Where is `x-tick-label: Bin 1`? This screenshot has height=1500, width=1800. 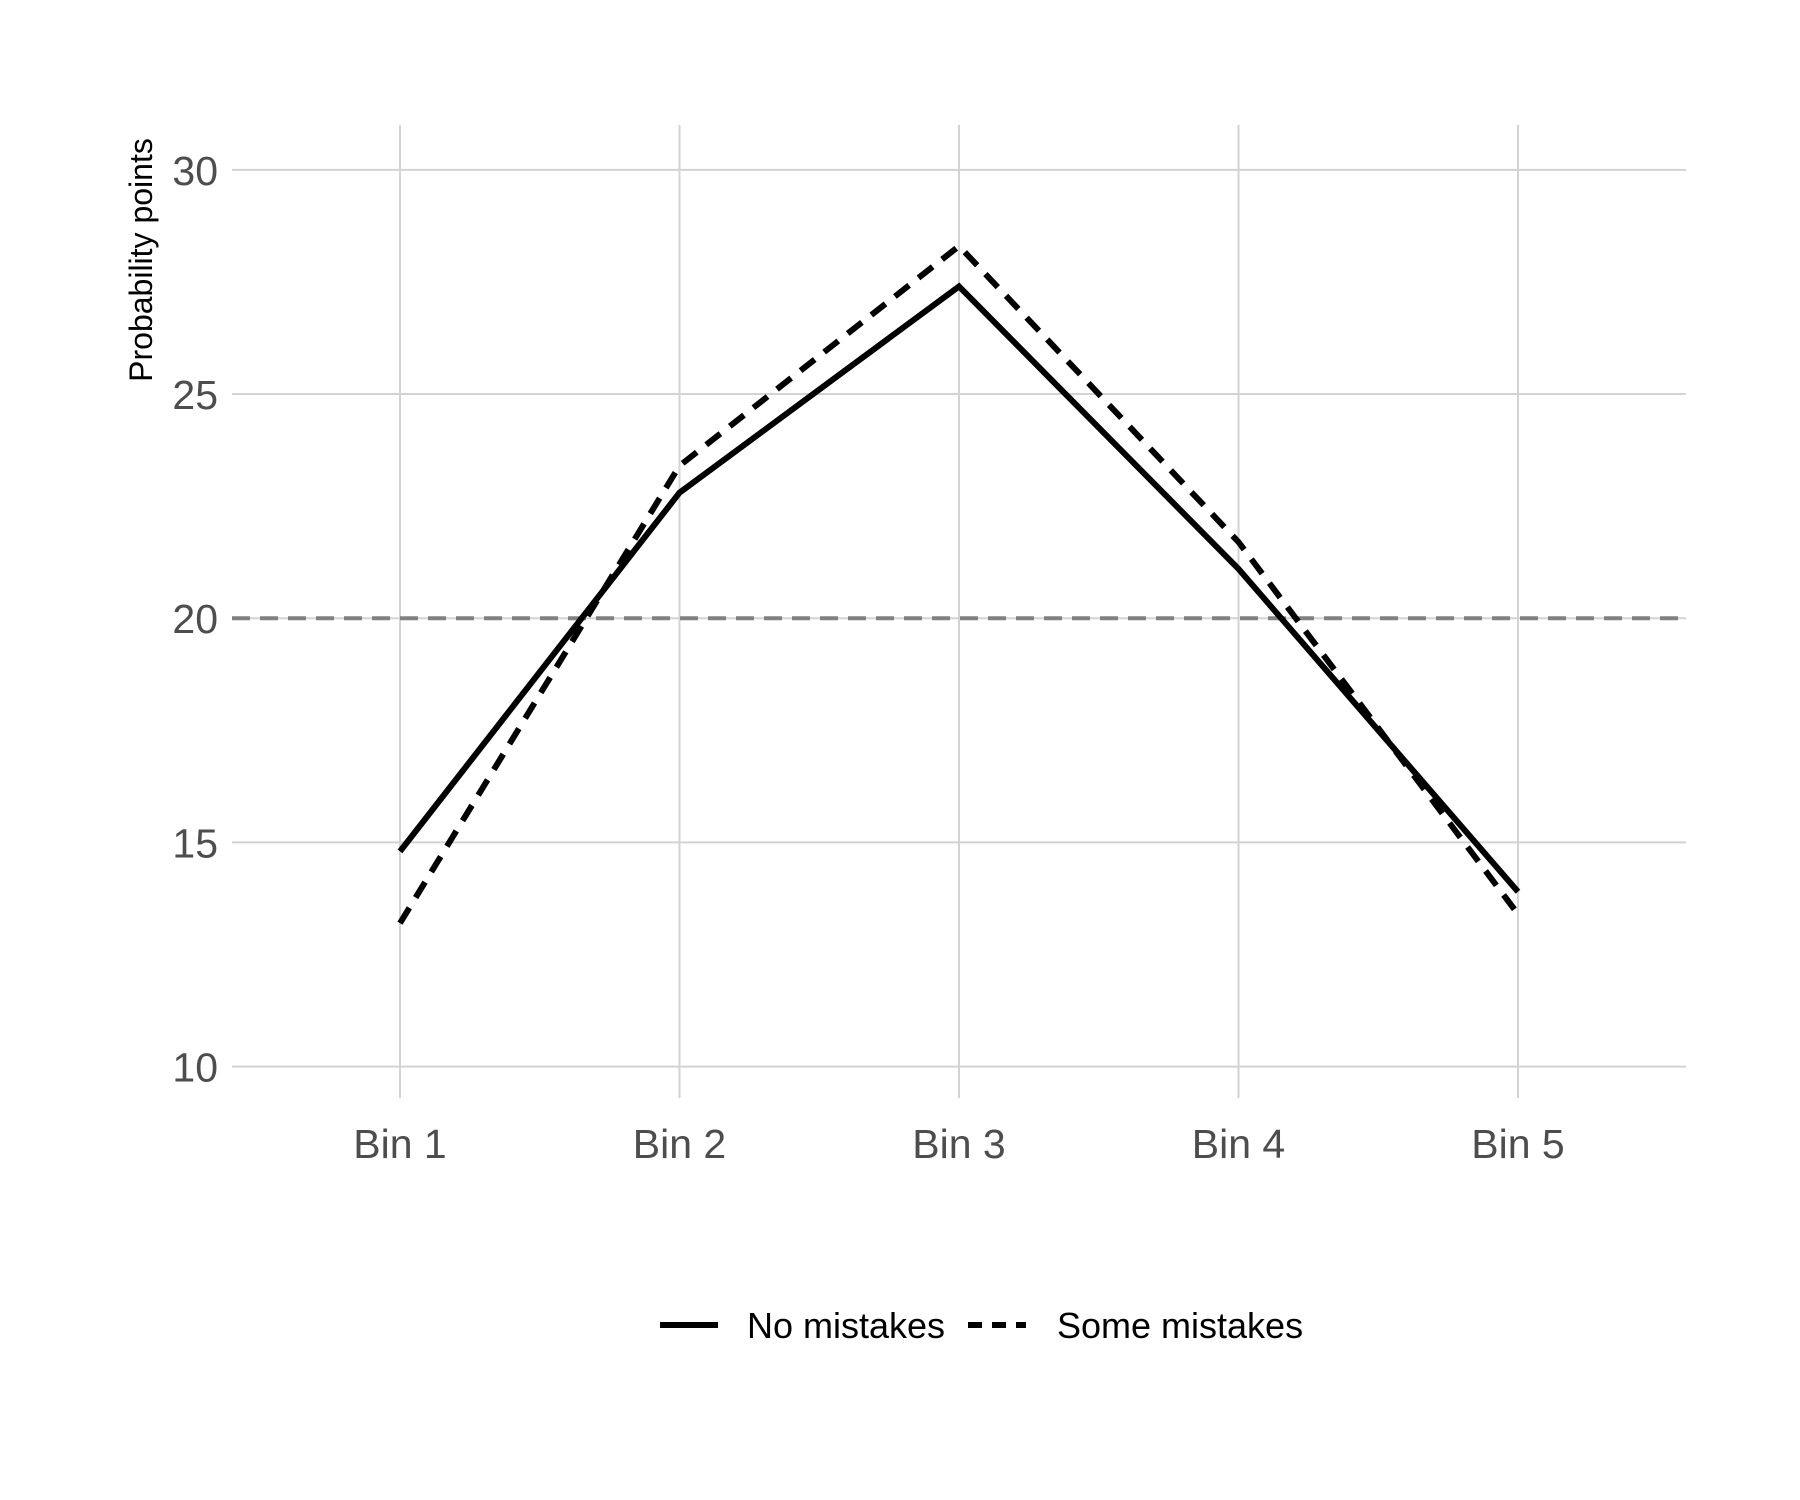 x-tick-label: Bin 1 is located at coordinates (399, 1144).